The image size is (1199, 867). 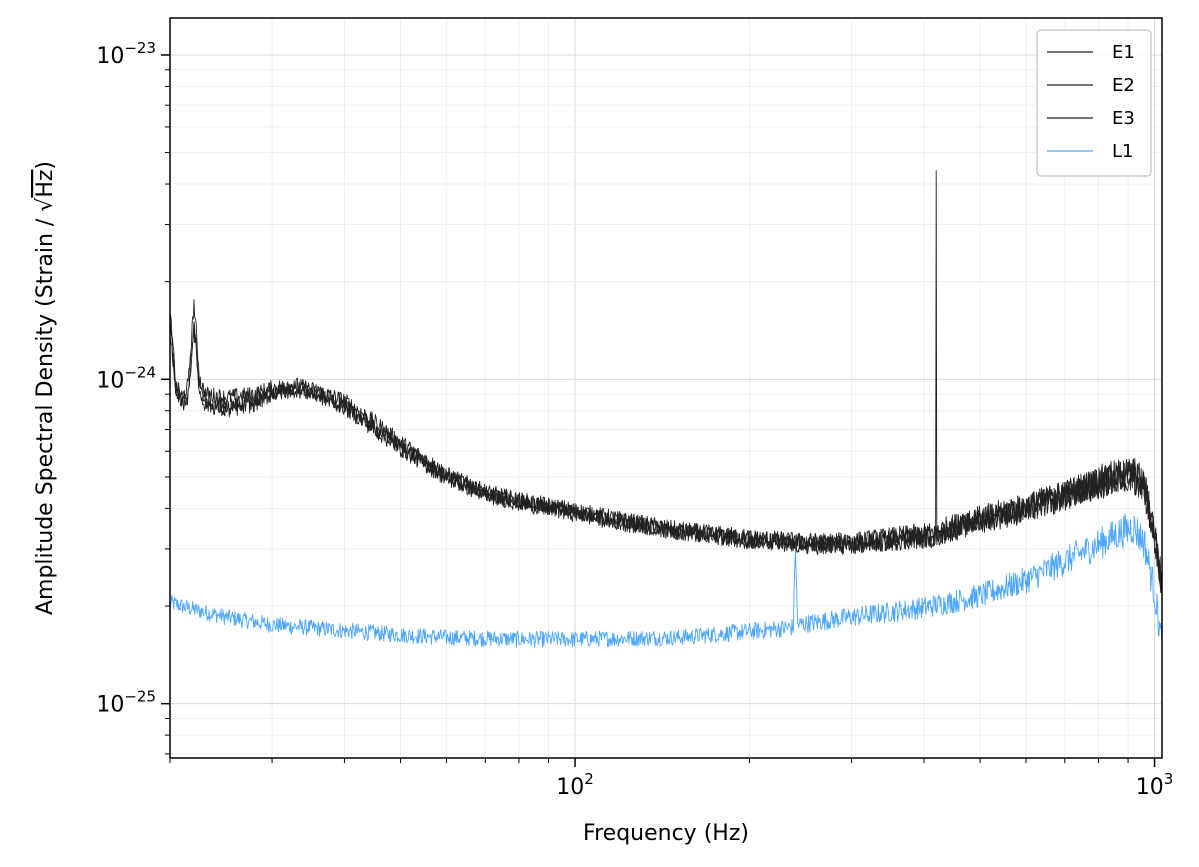 I want to click on legend-label-e3: E3, so click(x=1123, y=118).